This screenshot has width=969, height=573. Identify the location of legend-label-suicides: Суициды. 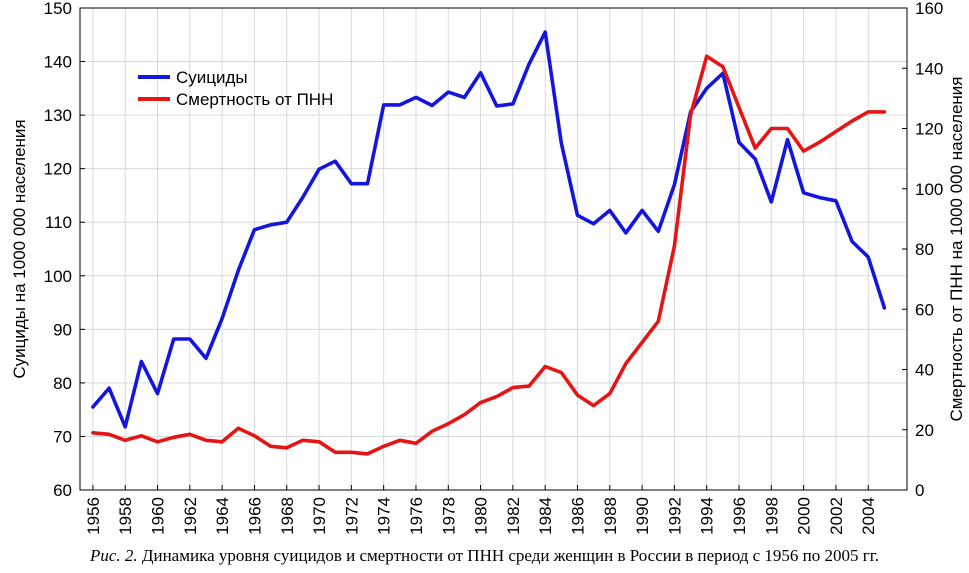
(212, 77).